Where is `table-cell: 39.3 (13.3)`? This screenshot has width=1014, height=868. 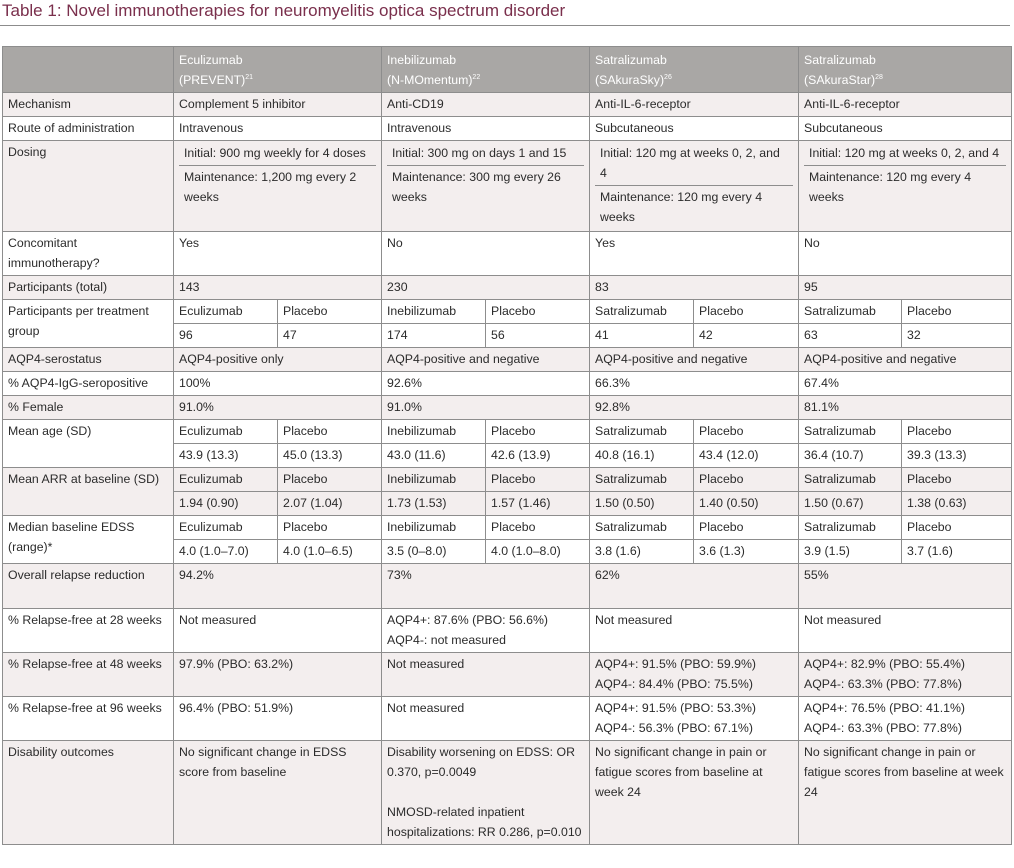 table-cell: 39.3 (13.3) is located at coordinates (957, 455).